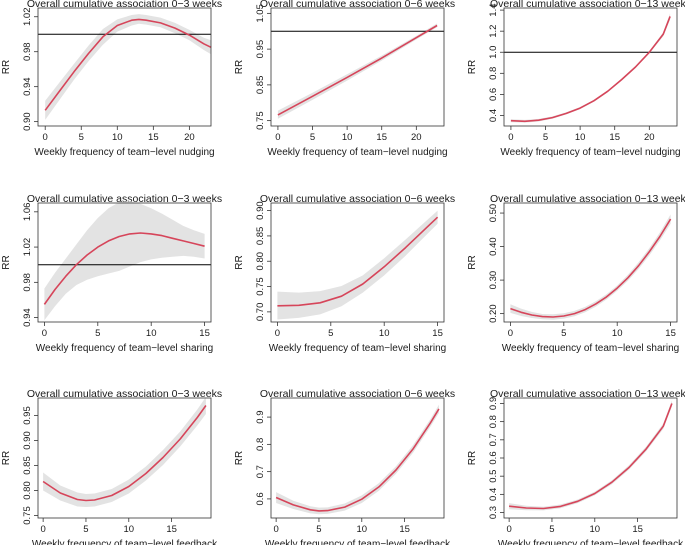 The image size is (685, 545). What do you see at coordinates (493, 313) in the screenshot?
I see `y-tick-label: 0.20` at bounding box center [493, 313].